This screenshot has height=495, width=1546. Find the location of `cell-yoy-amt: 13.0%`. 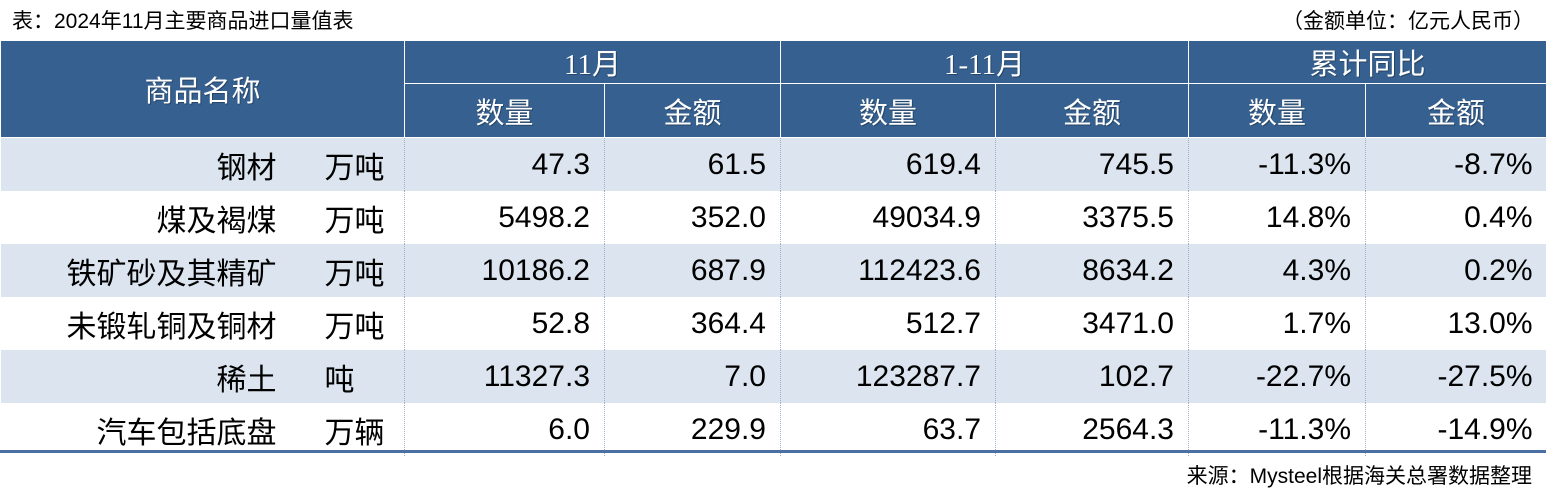

cell-yoy-amt: 13.0% is located at coordinates (1490, 323).